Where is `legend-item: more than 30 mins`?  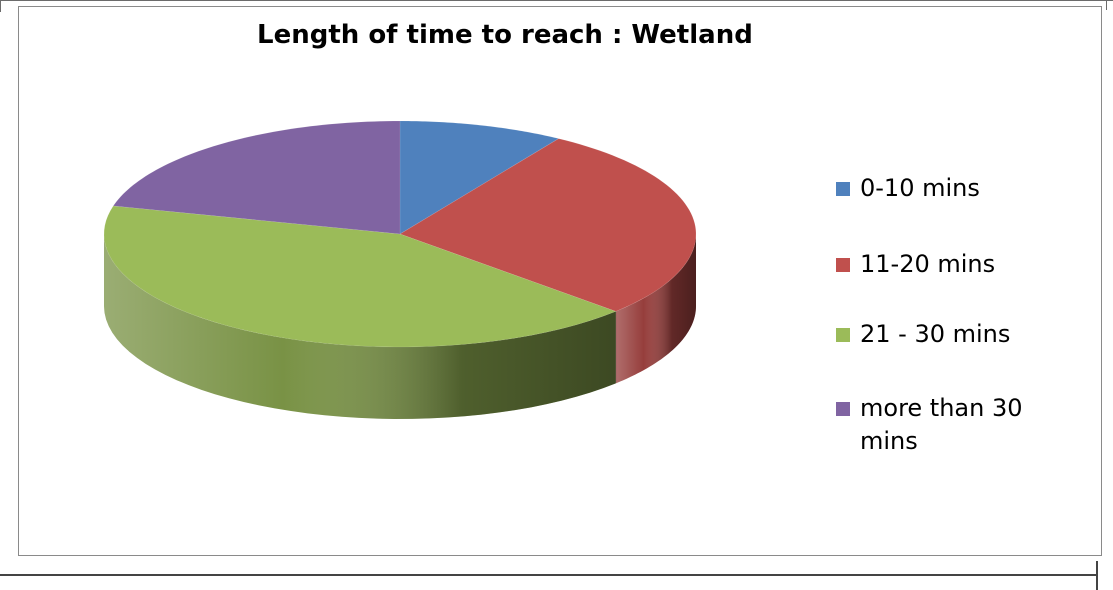 legend-item: more than 30 mins is located at coordinates (943, 425).